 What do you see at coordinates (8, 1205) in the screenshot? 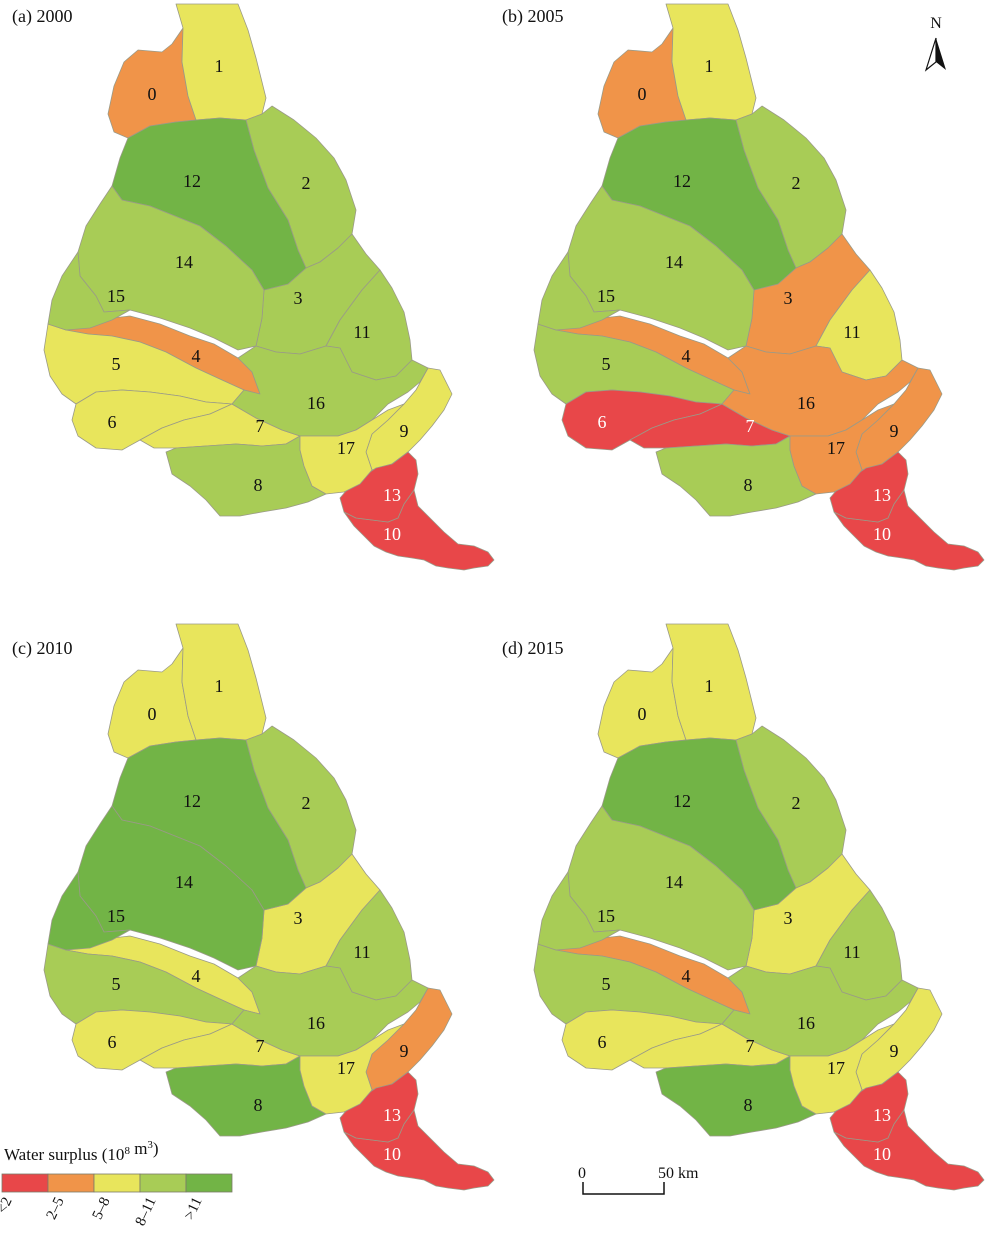
I see `legend-label: <2` at bounding box center [8, 1205].